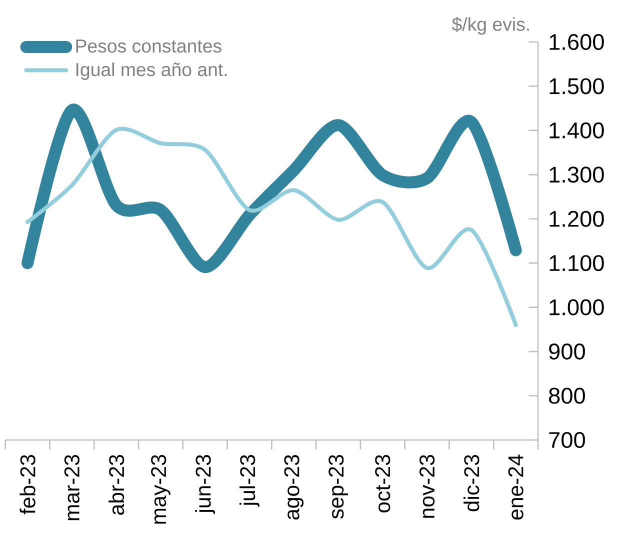 Image resolution: width=640 pixels, height=542 pixels. Describe the element at coordinates (567, 352) in the screenshot. I see `y-tick-label: 900` at that location.